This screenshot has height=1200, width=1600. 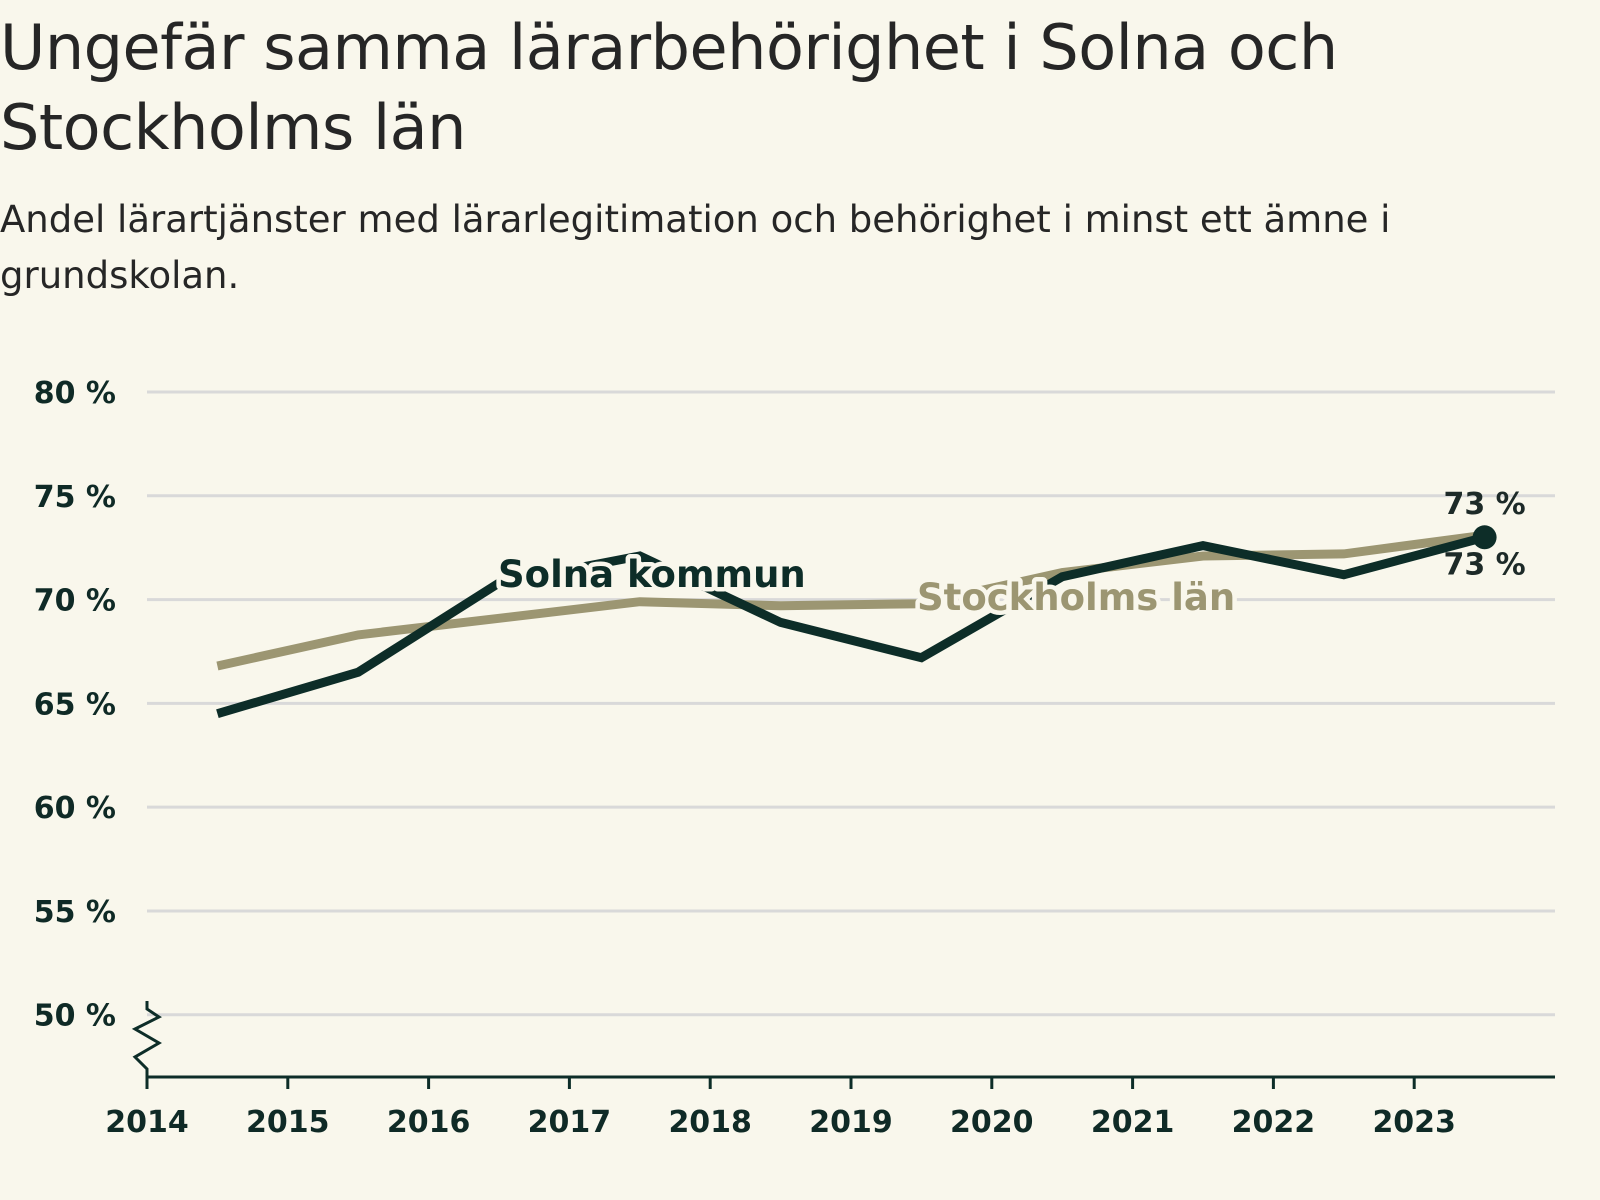 I want to click on x-tick-label: 2021, so click(x=1133, y=1122).